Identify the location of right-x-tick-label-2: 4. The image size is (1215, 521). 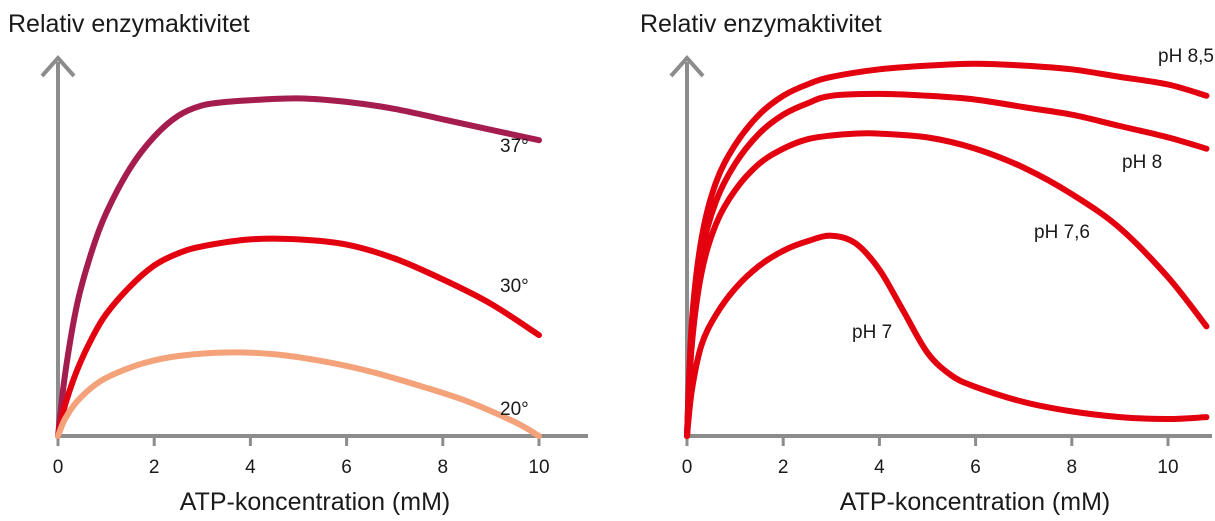
(879, 467).